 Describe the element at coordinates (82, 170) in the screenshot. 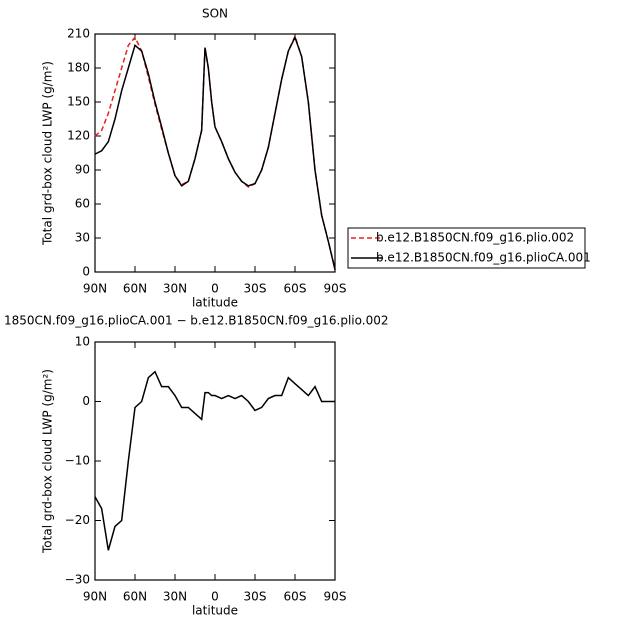

I see `y-tick-label: 90` at that location.